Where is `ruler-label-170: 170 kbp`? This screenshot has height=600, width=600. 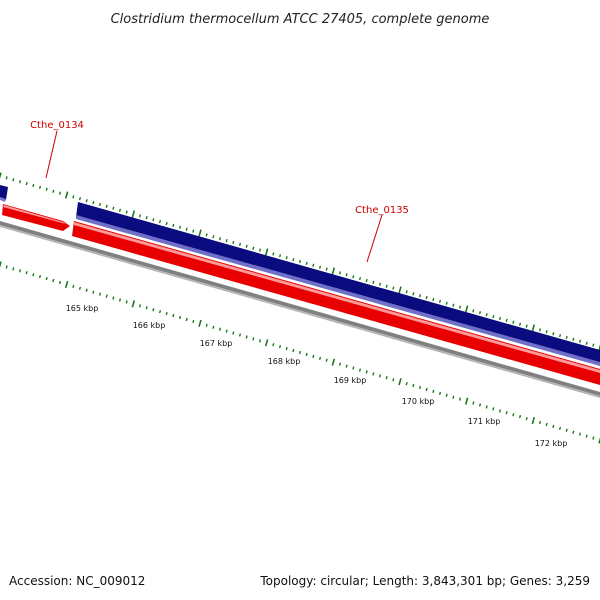 ruler-label-170: 170 kbp is located at coordinates (418, 401).